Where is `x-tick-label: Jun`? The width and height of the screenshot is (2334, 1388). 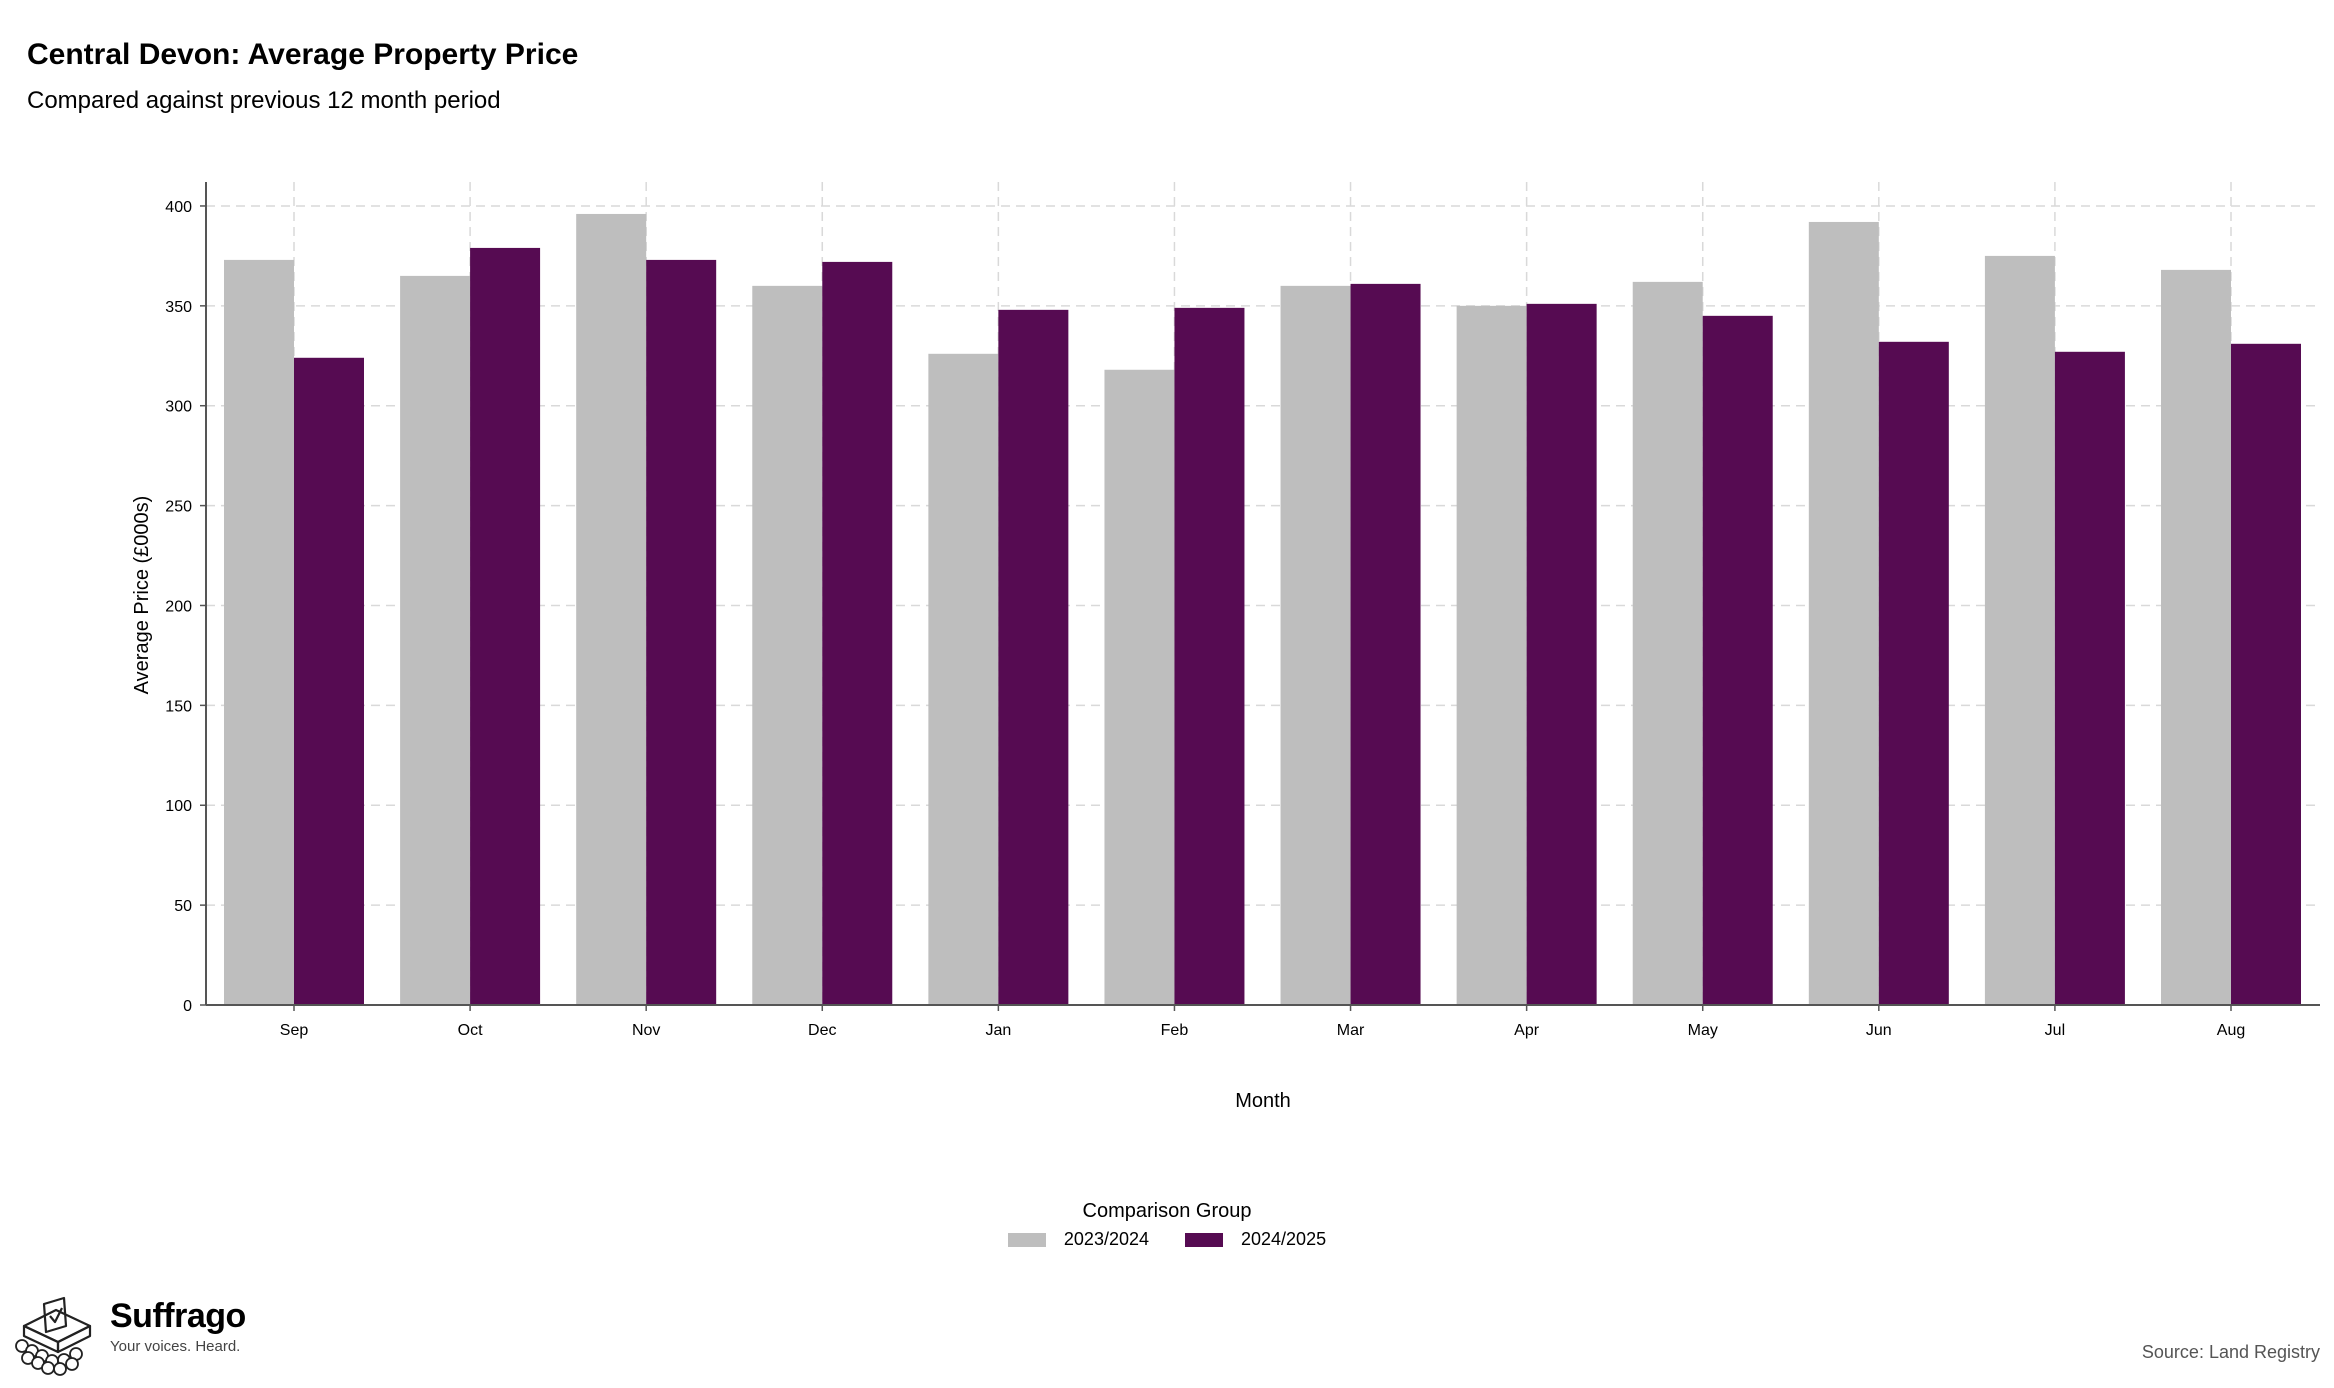 x-tick-label: Jun is located at coordinates (1879, 1030).